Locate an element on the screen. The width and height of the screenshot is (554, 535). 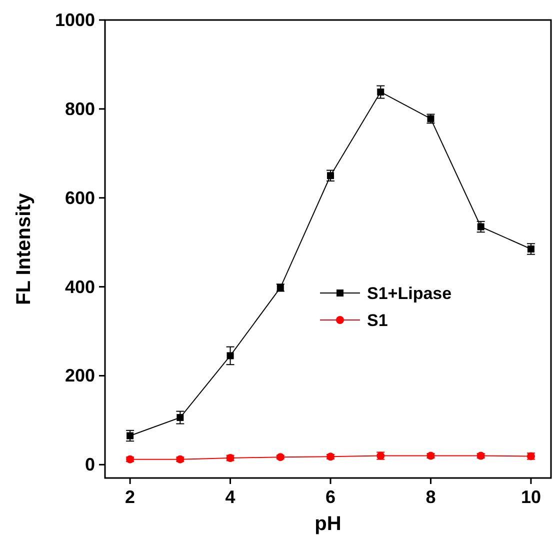
legend-label: S1 is located at coordinates (377, 320).